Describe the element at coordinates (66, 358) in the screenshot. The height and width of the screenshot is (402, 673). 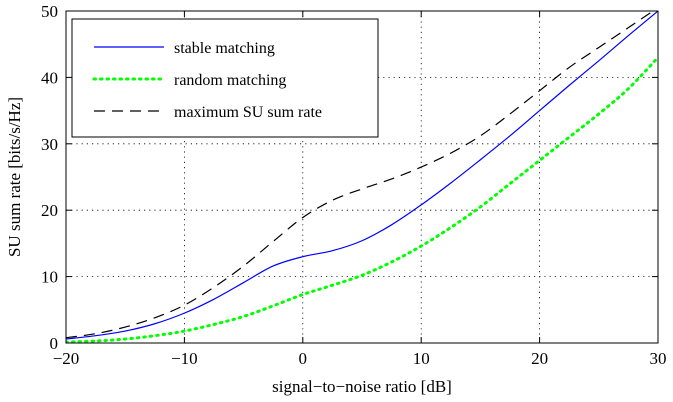
I see `x-tick-label: −20` at that location.